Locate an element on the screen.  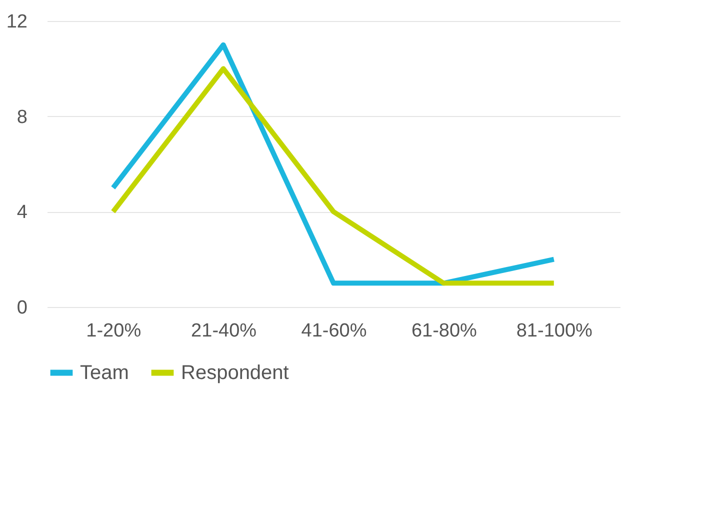
x-tick-label: 1-20% is located at coordinates (114, 331).